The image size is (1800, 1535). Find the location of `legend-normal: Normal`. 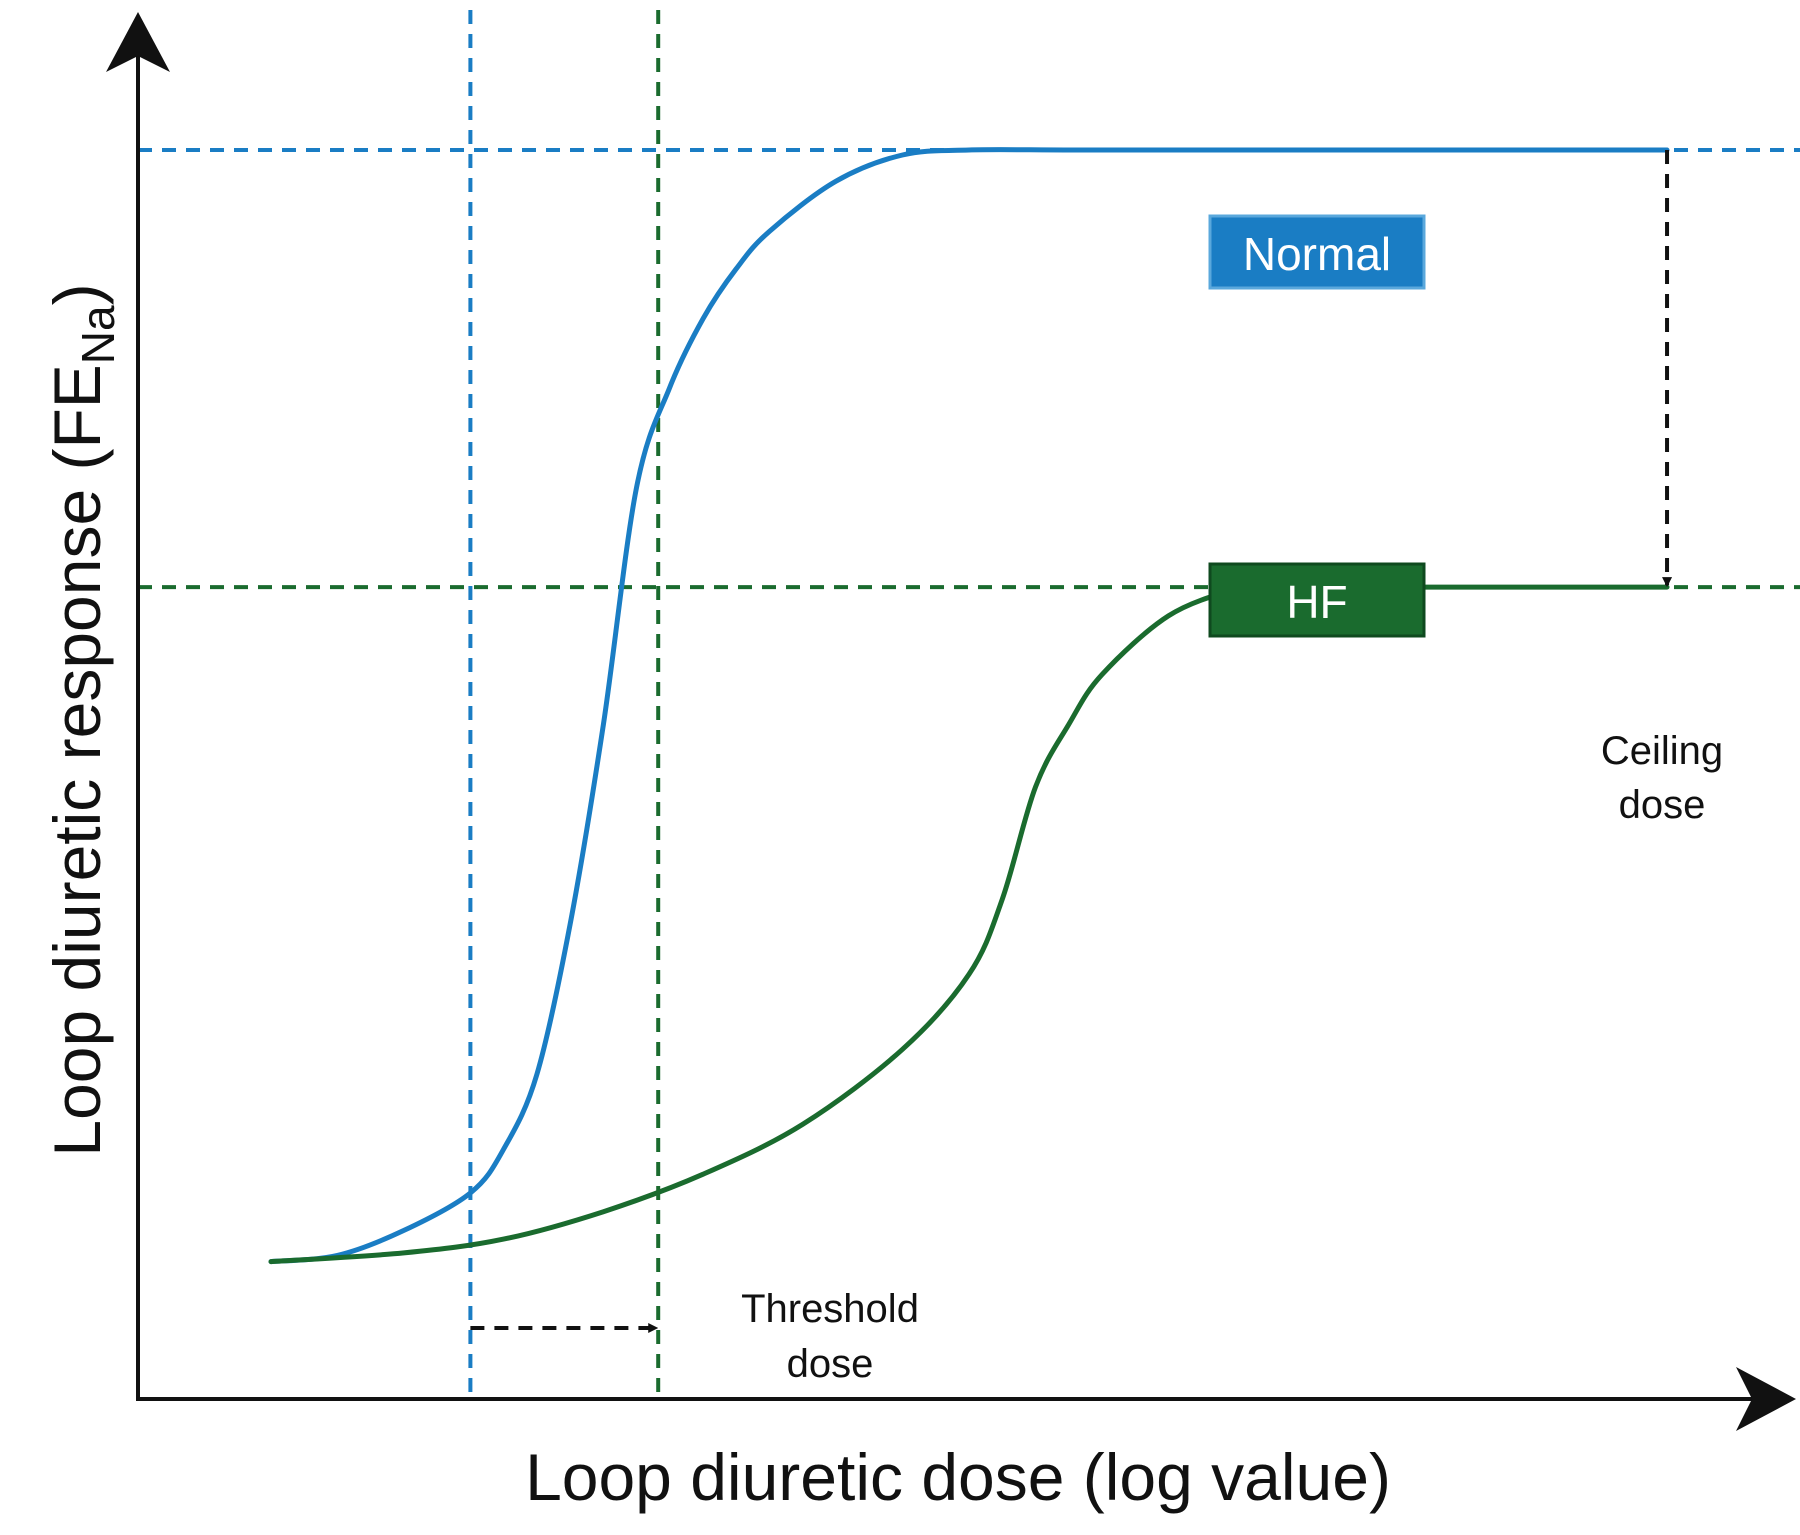

legend-normal: Normal is located at coordinates (1317, 252).